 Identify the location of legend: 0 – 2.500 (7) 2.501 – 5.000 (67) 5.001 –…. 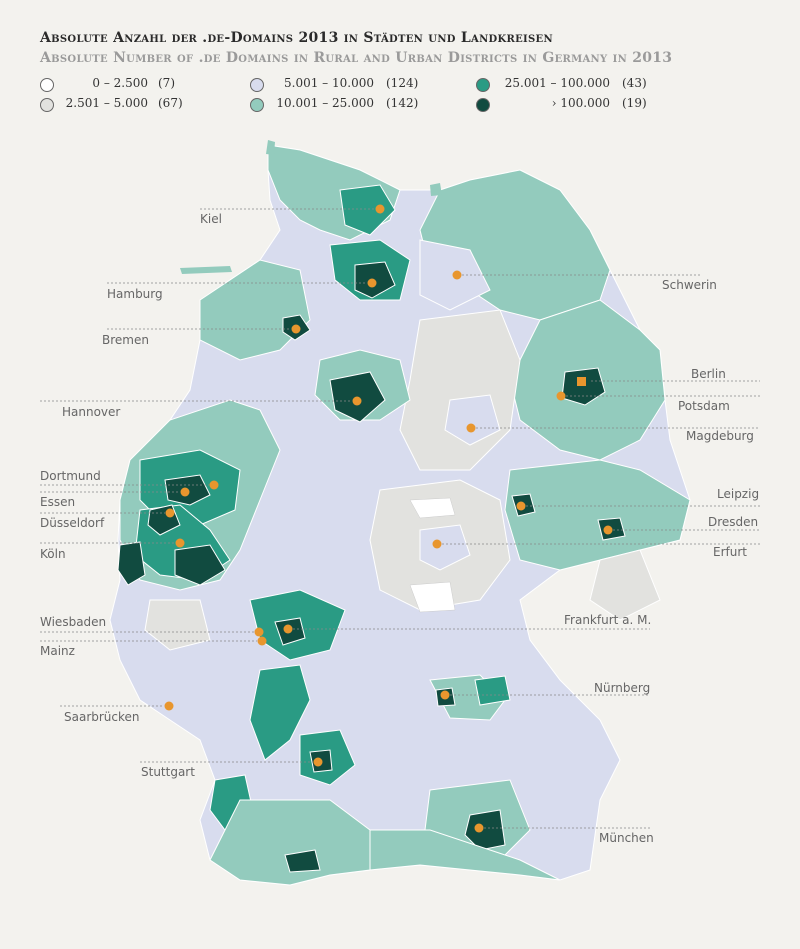
(343, 96).